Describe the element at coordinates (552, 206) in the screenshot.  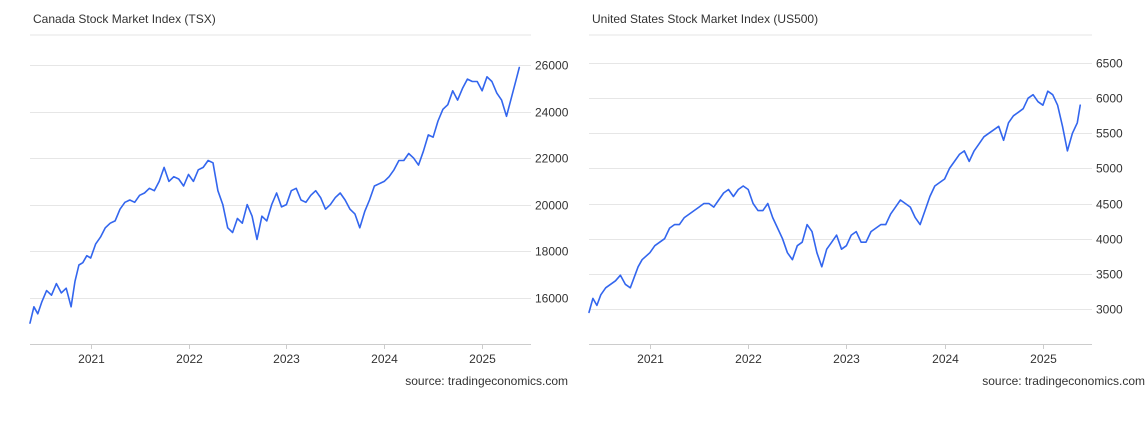
I see `y-tick-label: 20000` at that location.